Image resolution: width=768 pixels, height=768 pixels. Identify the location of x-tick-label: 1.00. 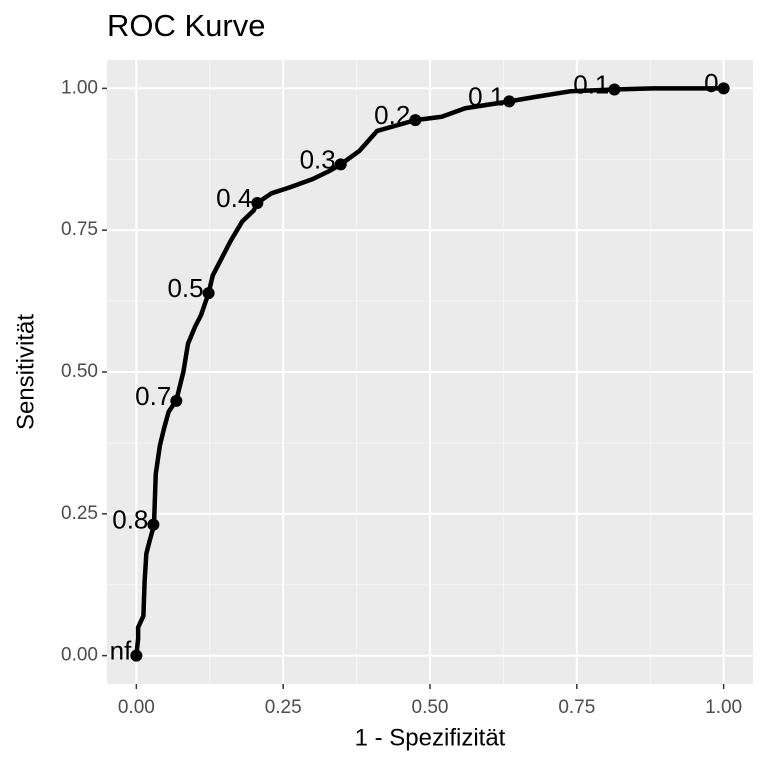
(723, 707).